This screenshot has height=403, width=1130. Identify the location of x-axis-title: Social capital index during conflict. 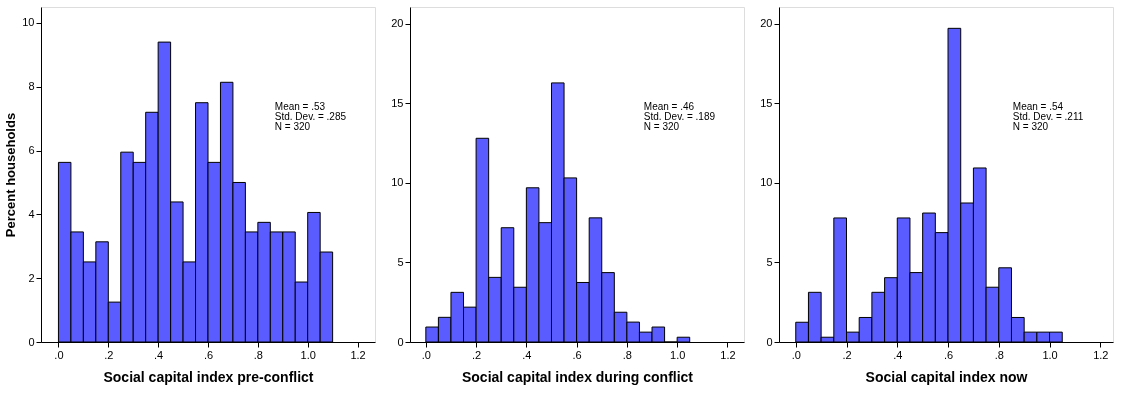
(577, 376).